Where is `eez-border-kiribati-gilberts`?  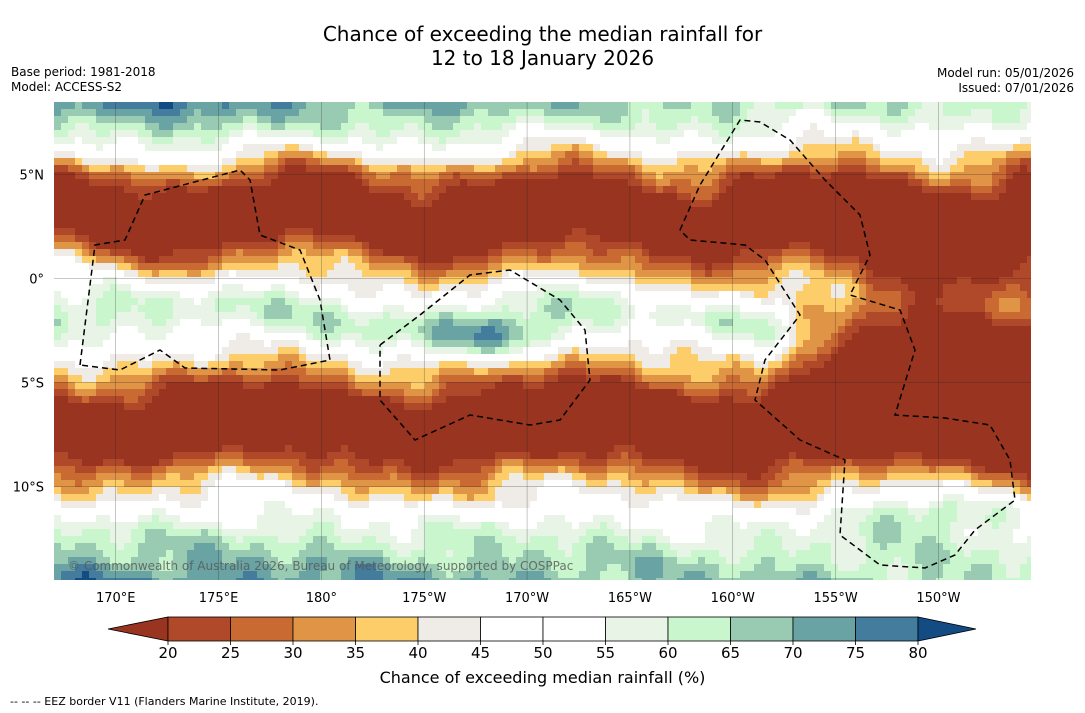 eez-border-kiribati-gilberts is located at coordinates (205, 270).